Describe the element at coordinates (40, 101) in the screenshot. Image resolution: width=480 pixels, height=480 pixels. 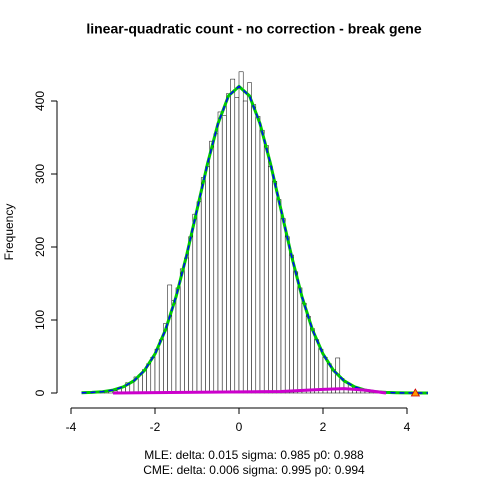
I see `y-tick-label: 400` at that location.